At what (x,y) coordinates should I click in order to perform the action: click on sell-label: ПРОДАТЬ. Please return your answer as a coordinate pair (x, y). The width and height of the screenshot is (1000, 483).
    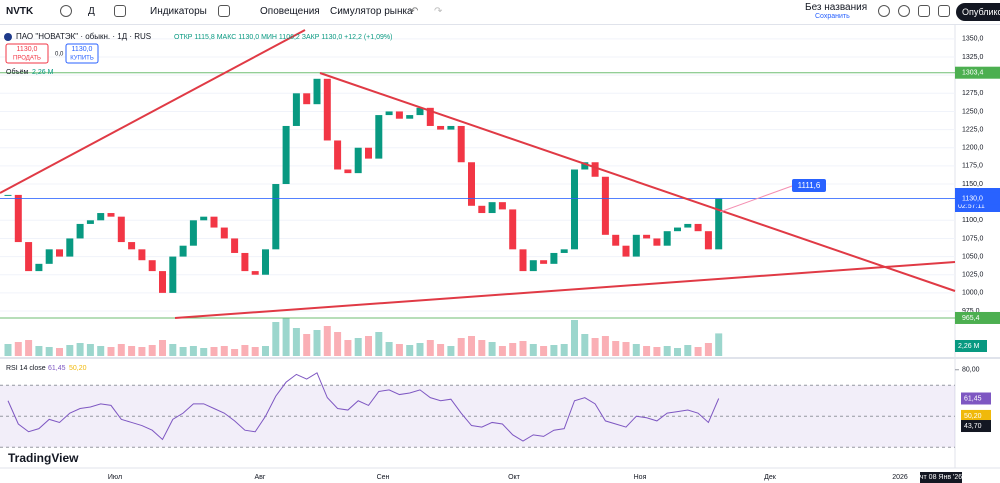
    Looking at the image, I should click on (27, 59).